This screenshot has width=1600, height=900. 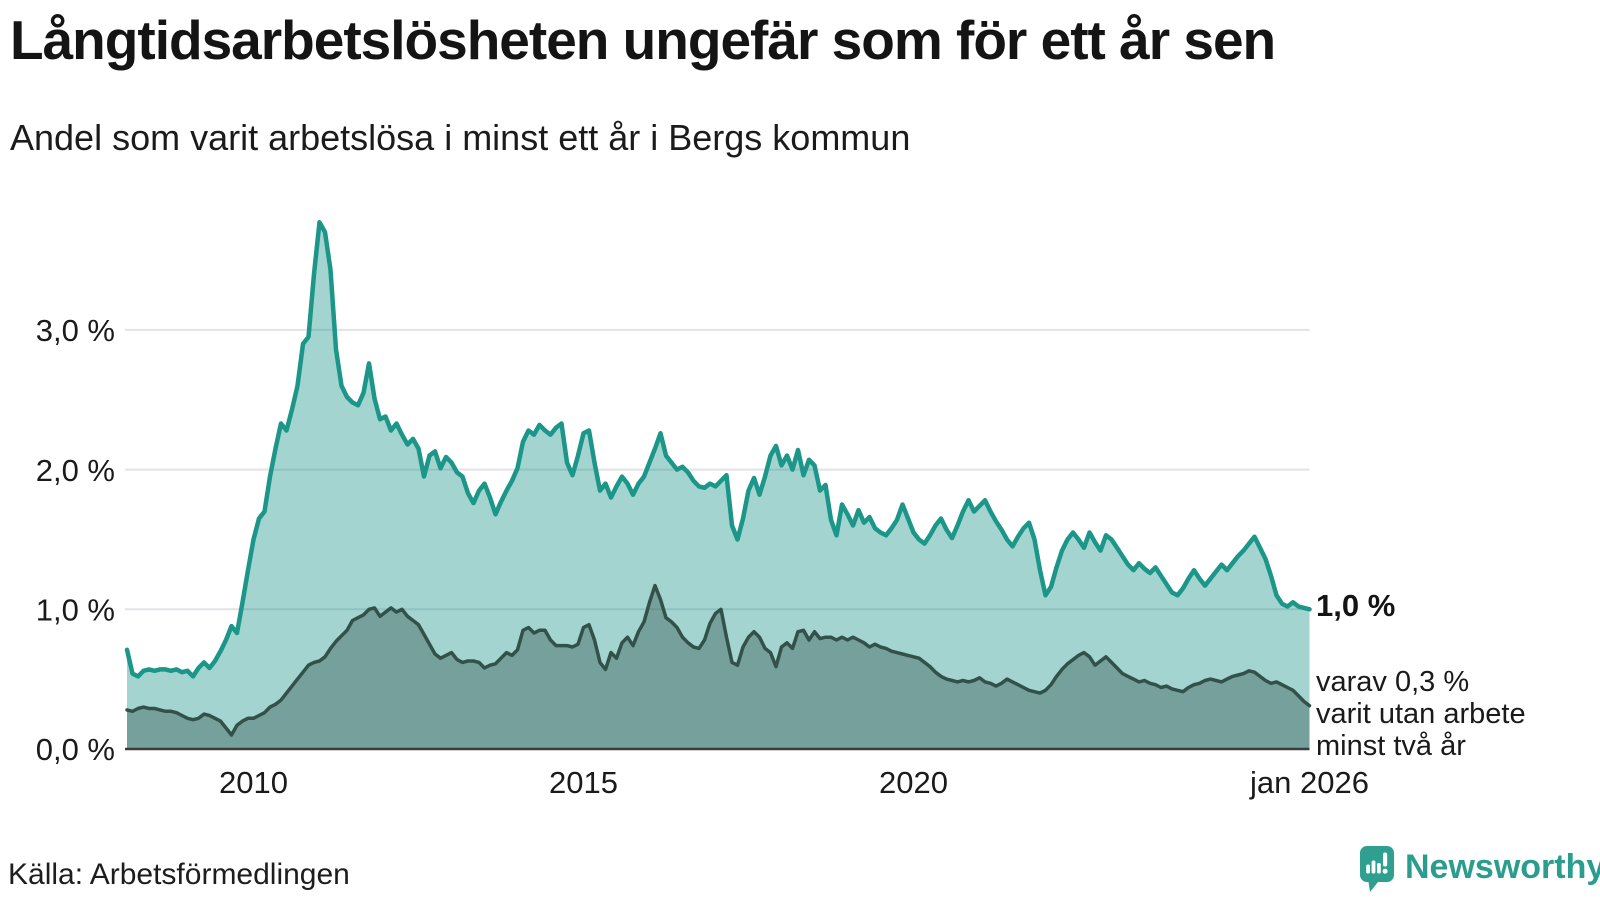 I want to click on secondary-annotation-line-3: minst två år, so click(x=1391, y=746).